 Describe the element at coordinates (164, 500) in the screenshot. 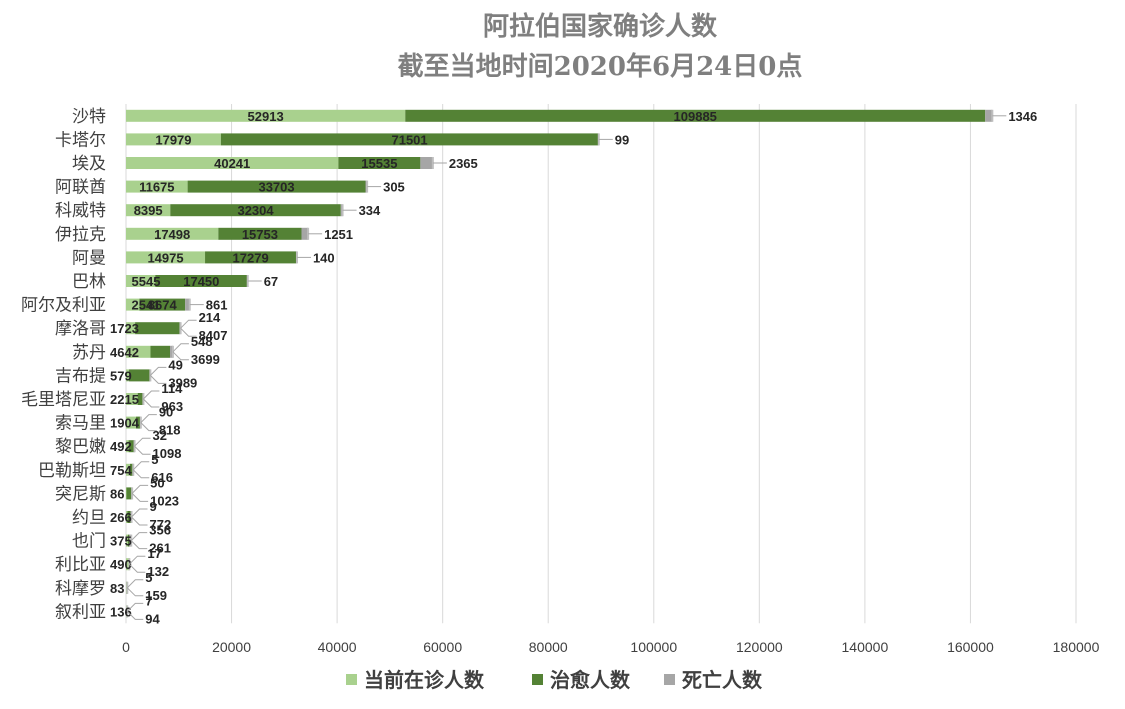

I see `data-label: 1023` at that location.